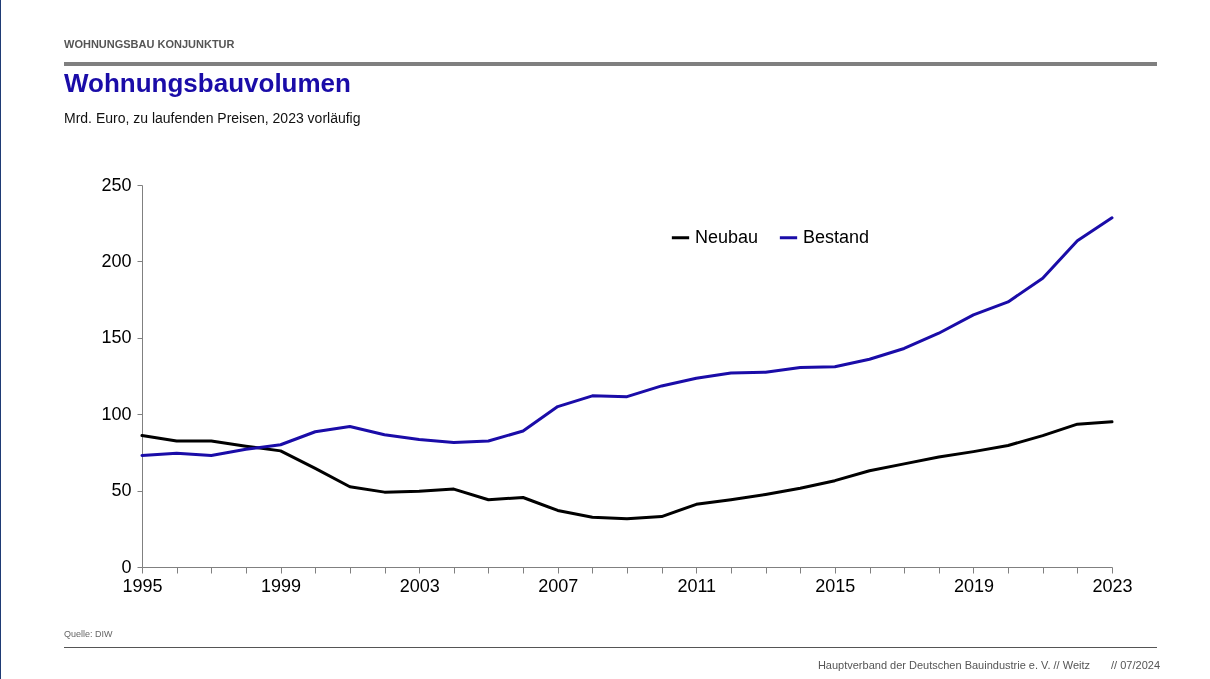  What do you see at coordinates (1135, 665) in the screenshot?
I see `text: // 07/2024` at bounding box center [1135, 665].